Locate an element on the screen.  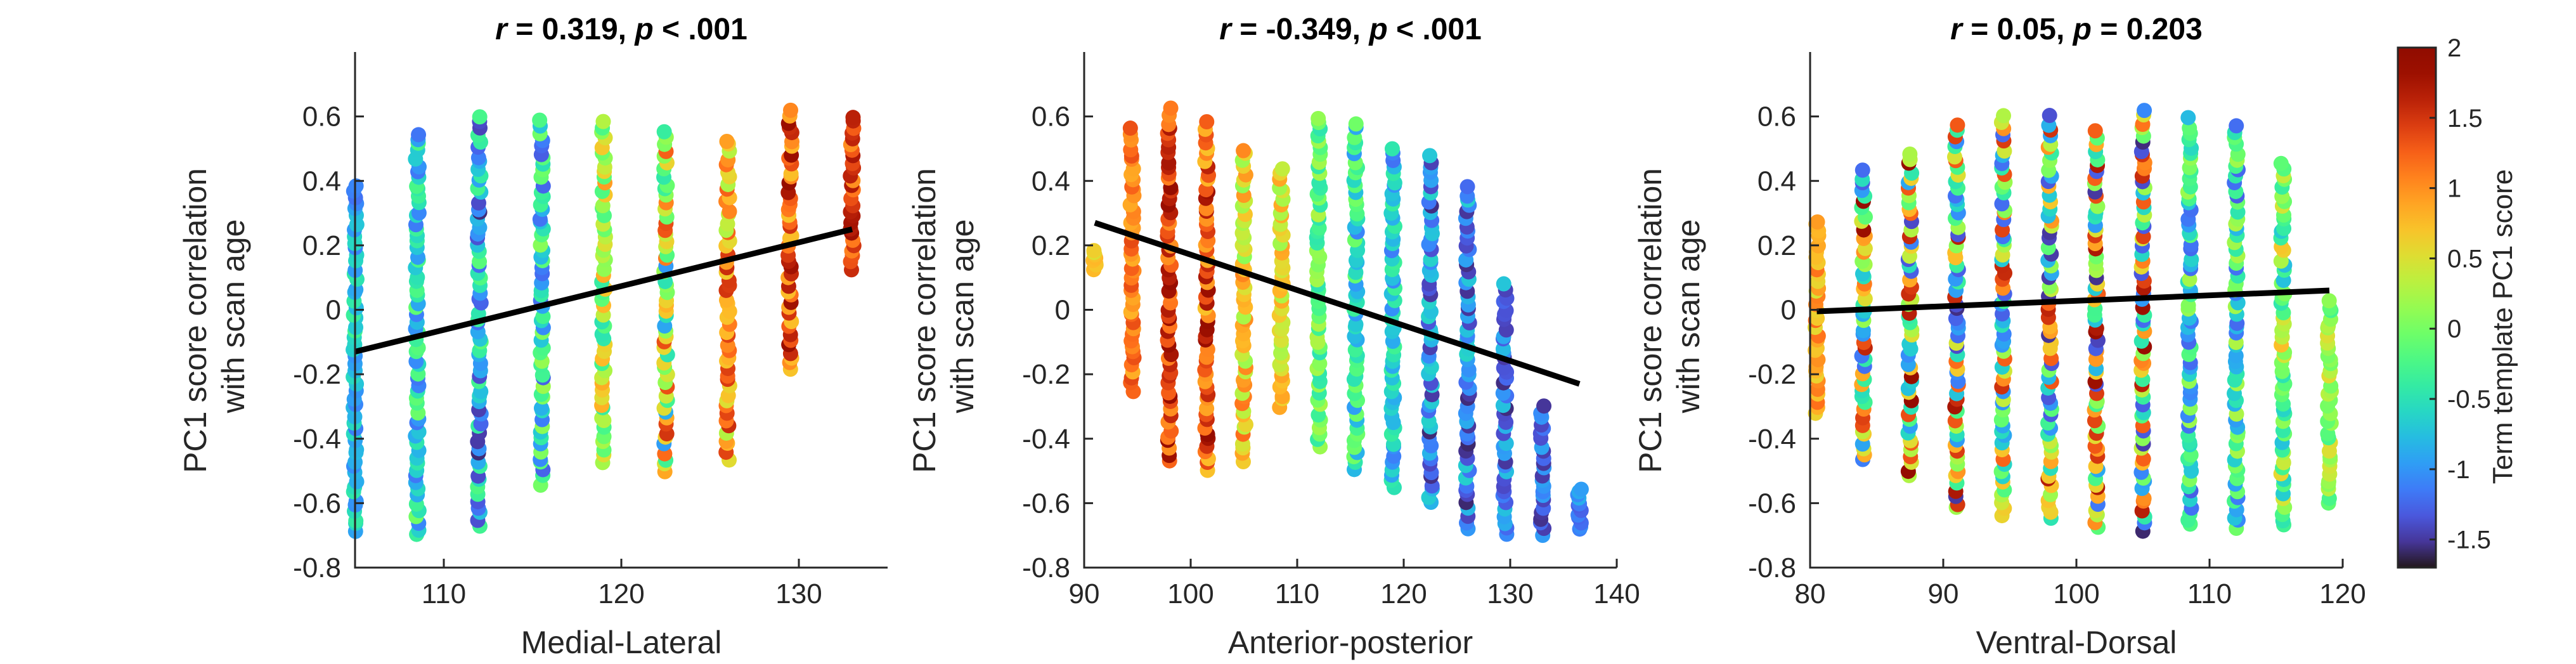
colorbar-tick-label: -0.5 is located at coordinates (2469, 399).